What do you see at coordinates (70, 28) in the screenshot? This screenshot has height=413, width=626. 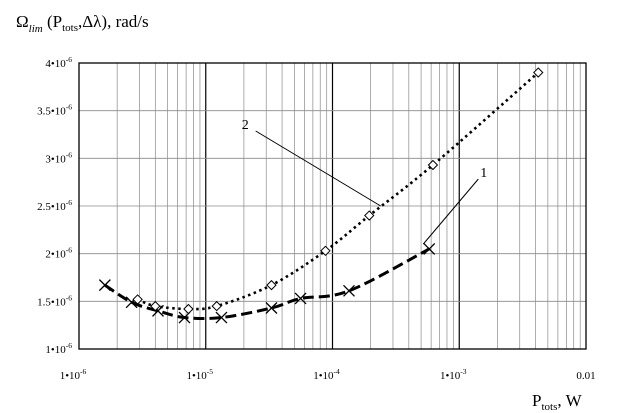 I see `title-p-sub: tots` at bounding box center [70, 28].